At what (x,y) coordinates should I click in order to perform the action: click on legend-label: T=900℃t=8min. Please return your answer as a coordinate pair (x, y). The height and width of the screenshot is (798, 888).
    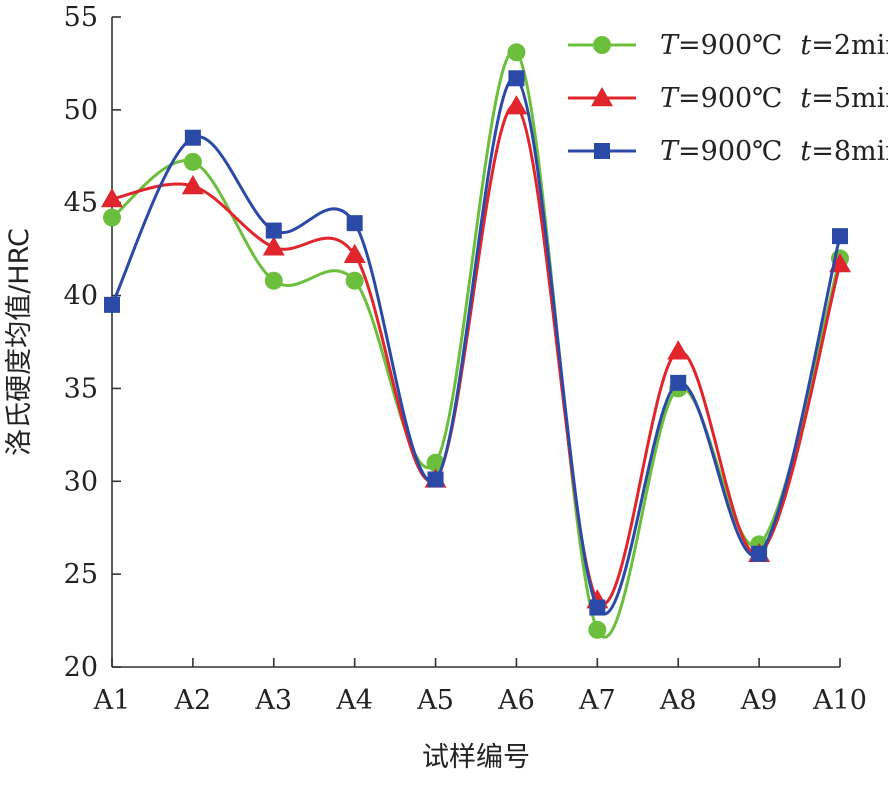
    Looking at the image, I should click on (774, 151).